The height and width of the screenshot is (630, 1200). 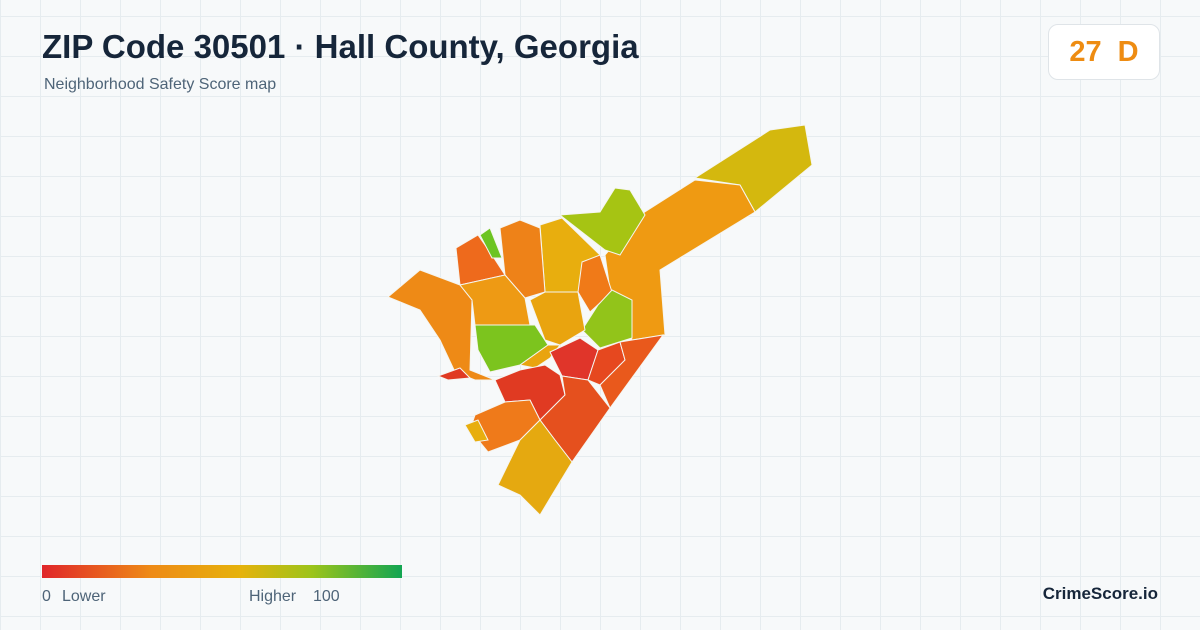 I want to click on legend-min-label: Lower, so click(x=84, y=596).